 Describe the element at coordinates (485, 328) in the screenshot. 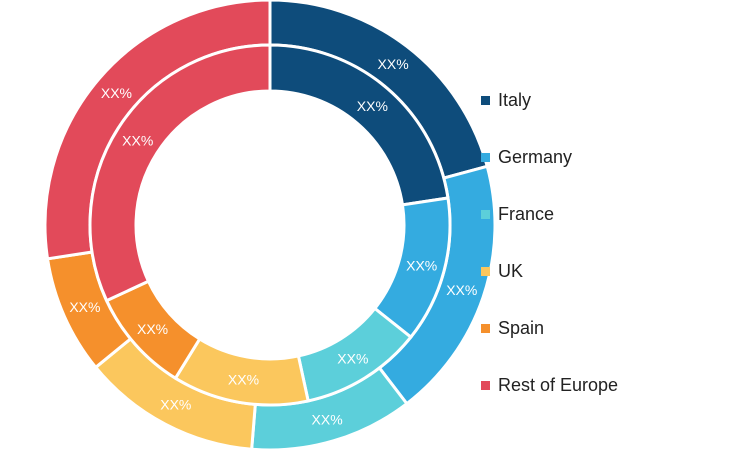

I see `legend-swatch-spain` at that location.